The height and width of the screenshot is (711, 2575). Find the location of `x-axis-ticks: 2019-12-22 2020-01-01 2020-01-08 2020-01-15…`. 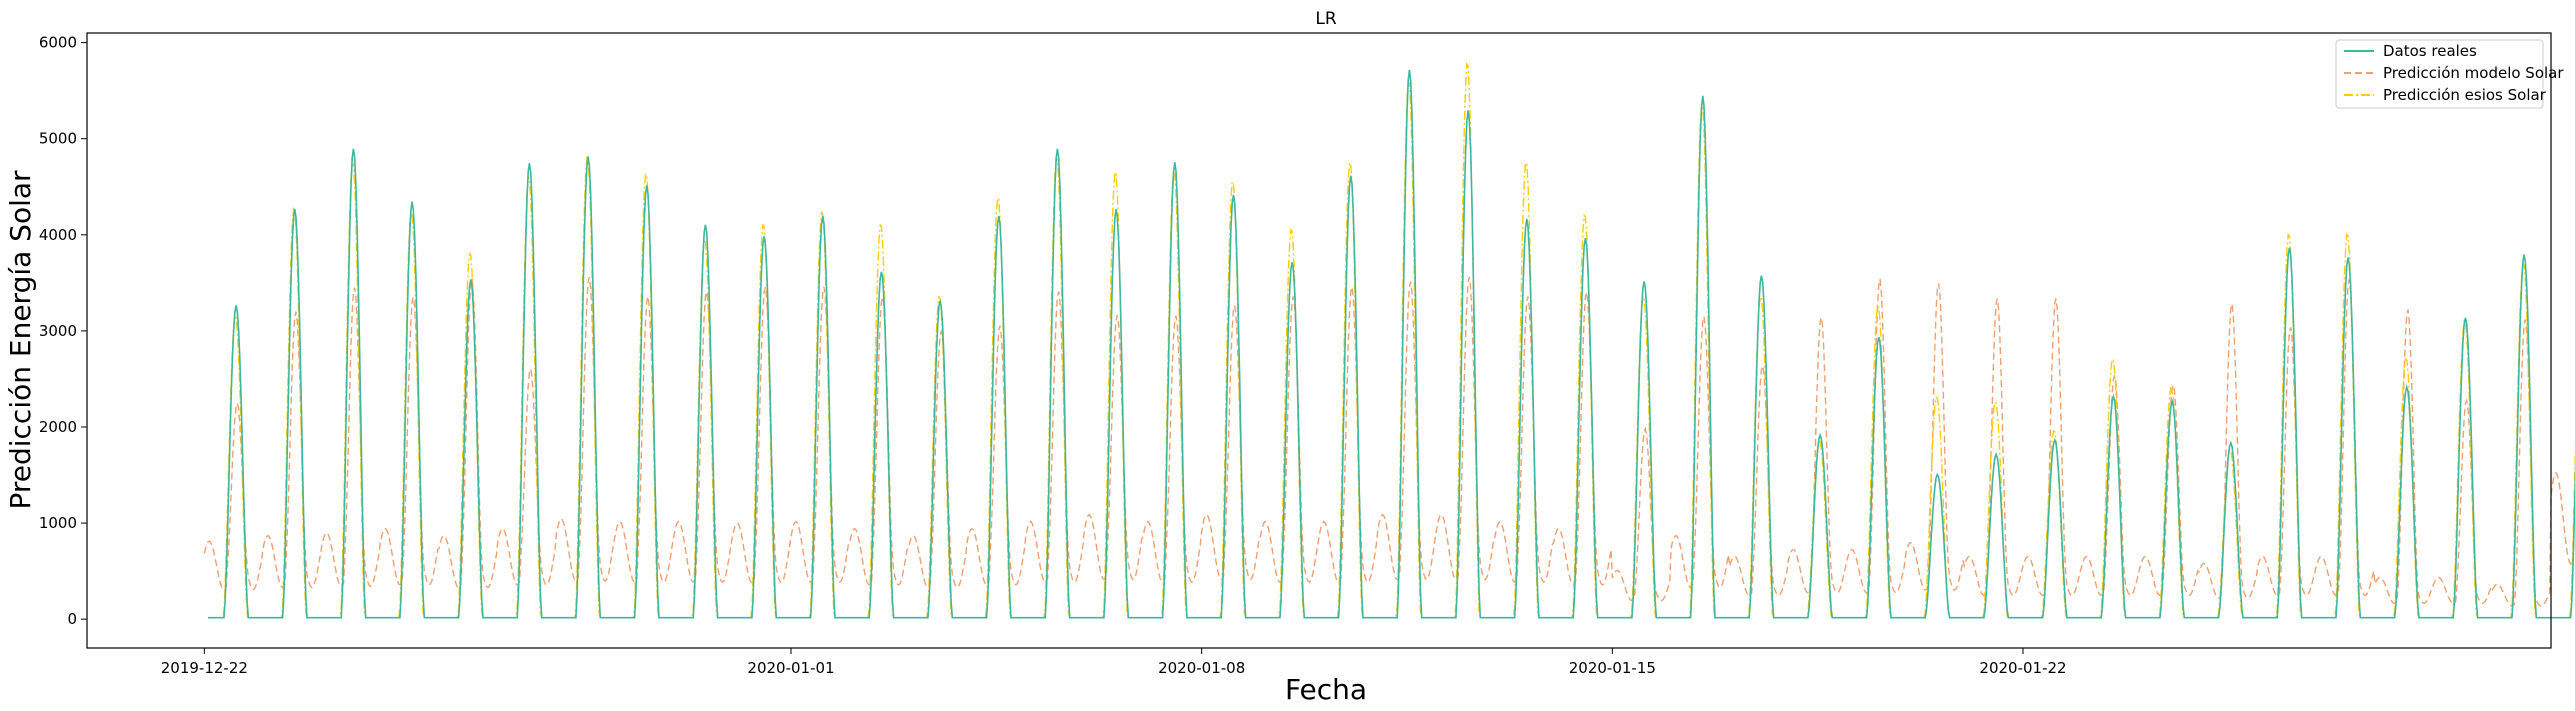

x-axis-ticks: 2019-12-22 2020-01-01 2020-01-08 2020-01-15… is located at coordinates (1114, 662).